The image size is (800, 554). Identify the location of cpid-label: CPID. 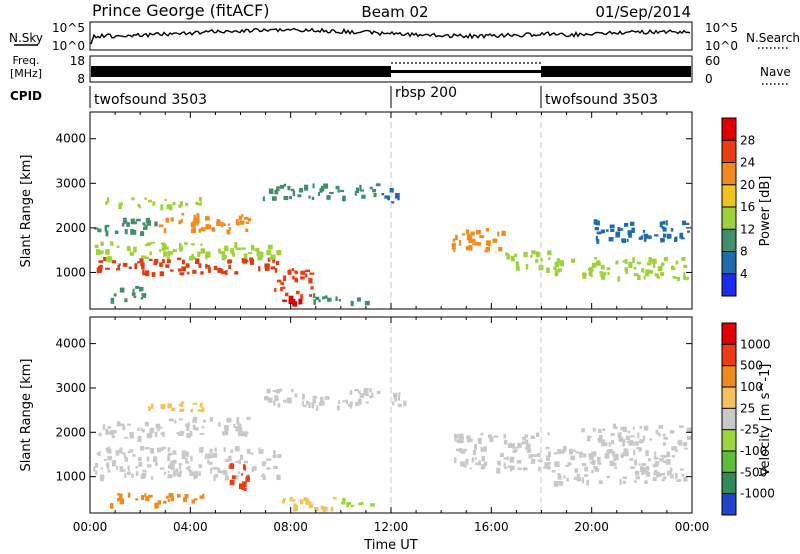
(26, 96).